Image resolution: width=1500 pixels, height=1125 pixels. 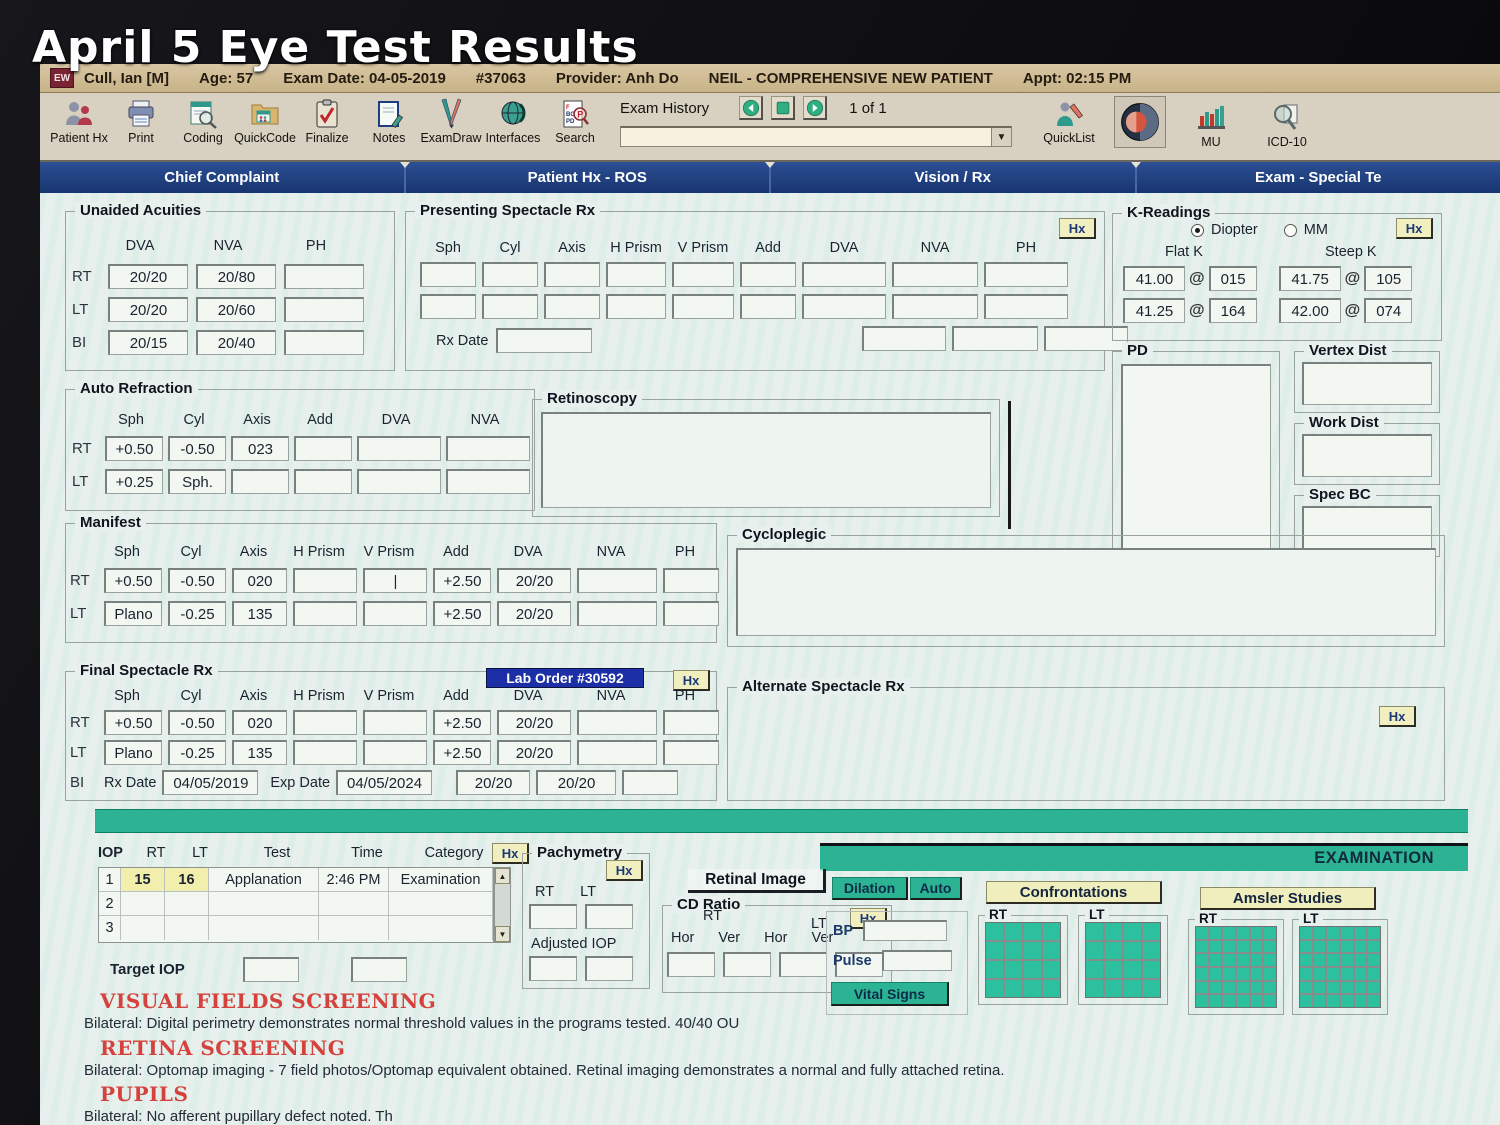 What do you see at coordinates (534, 752) in the screenshot?
I see `final-lt-dva: 20/20` at bounding box center [534, 752].